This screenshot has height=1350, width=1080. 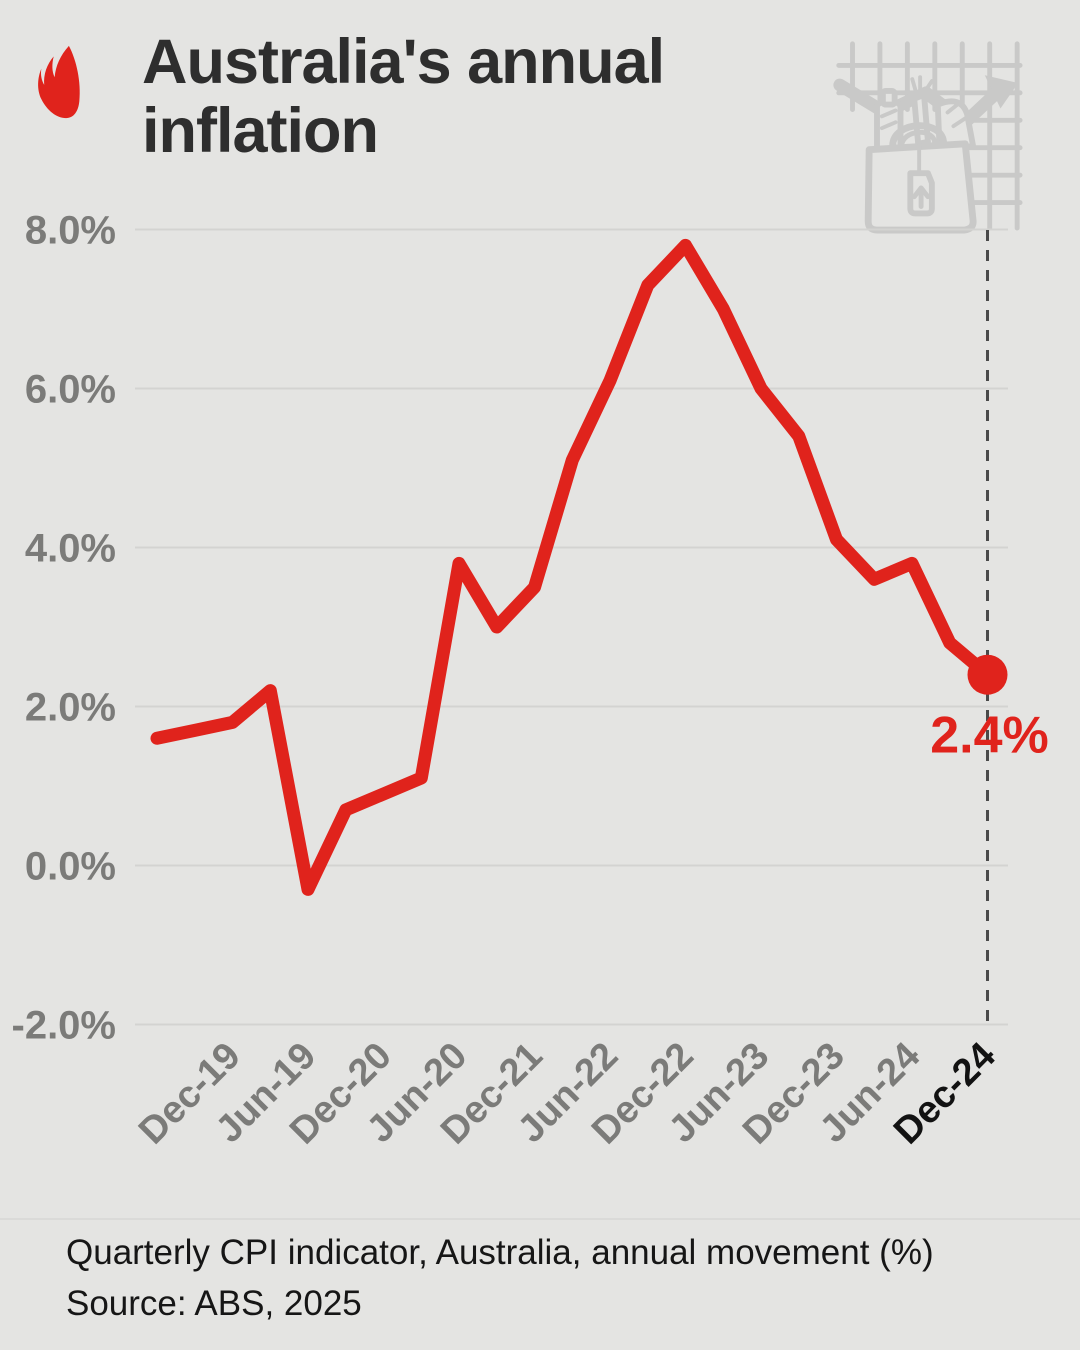 What do you see at coordinates (403, 97) in the screenshot?
I see `page-title: Australia's annual inflation` at bounding box center [403, 97].